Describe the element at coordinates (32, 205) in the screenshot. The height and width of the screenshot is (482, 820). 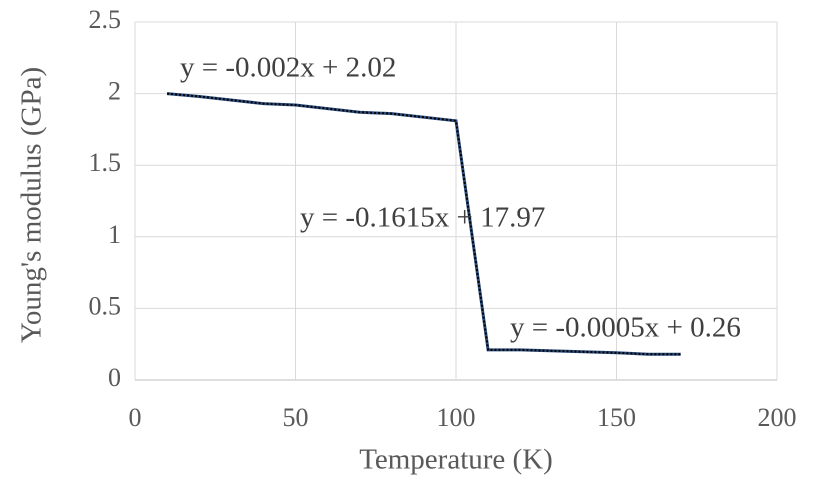
I see `y-axis-title: Young's modulus (GPa)` at that location.